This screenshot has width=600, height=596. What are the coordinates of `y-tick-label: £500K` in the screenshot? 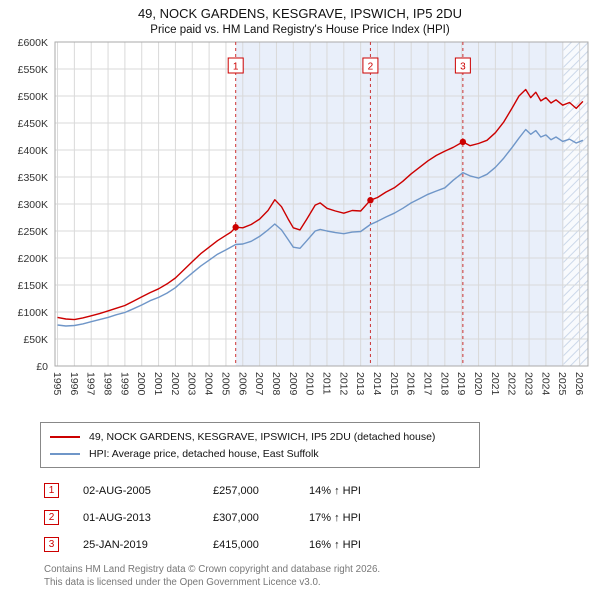 It's located at (33, 97).